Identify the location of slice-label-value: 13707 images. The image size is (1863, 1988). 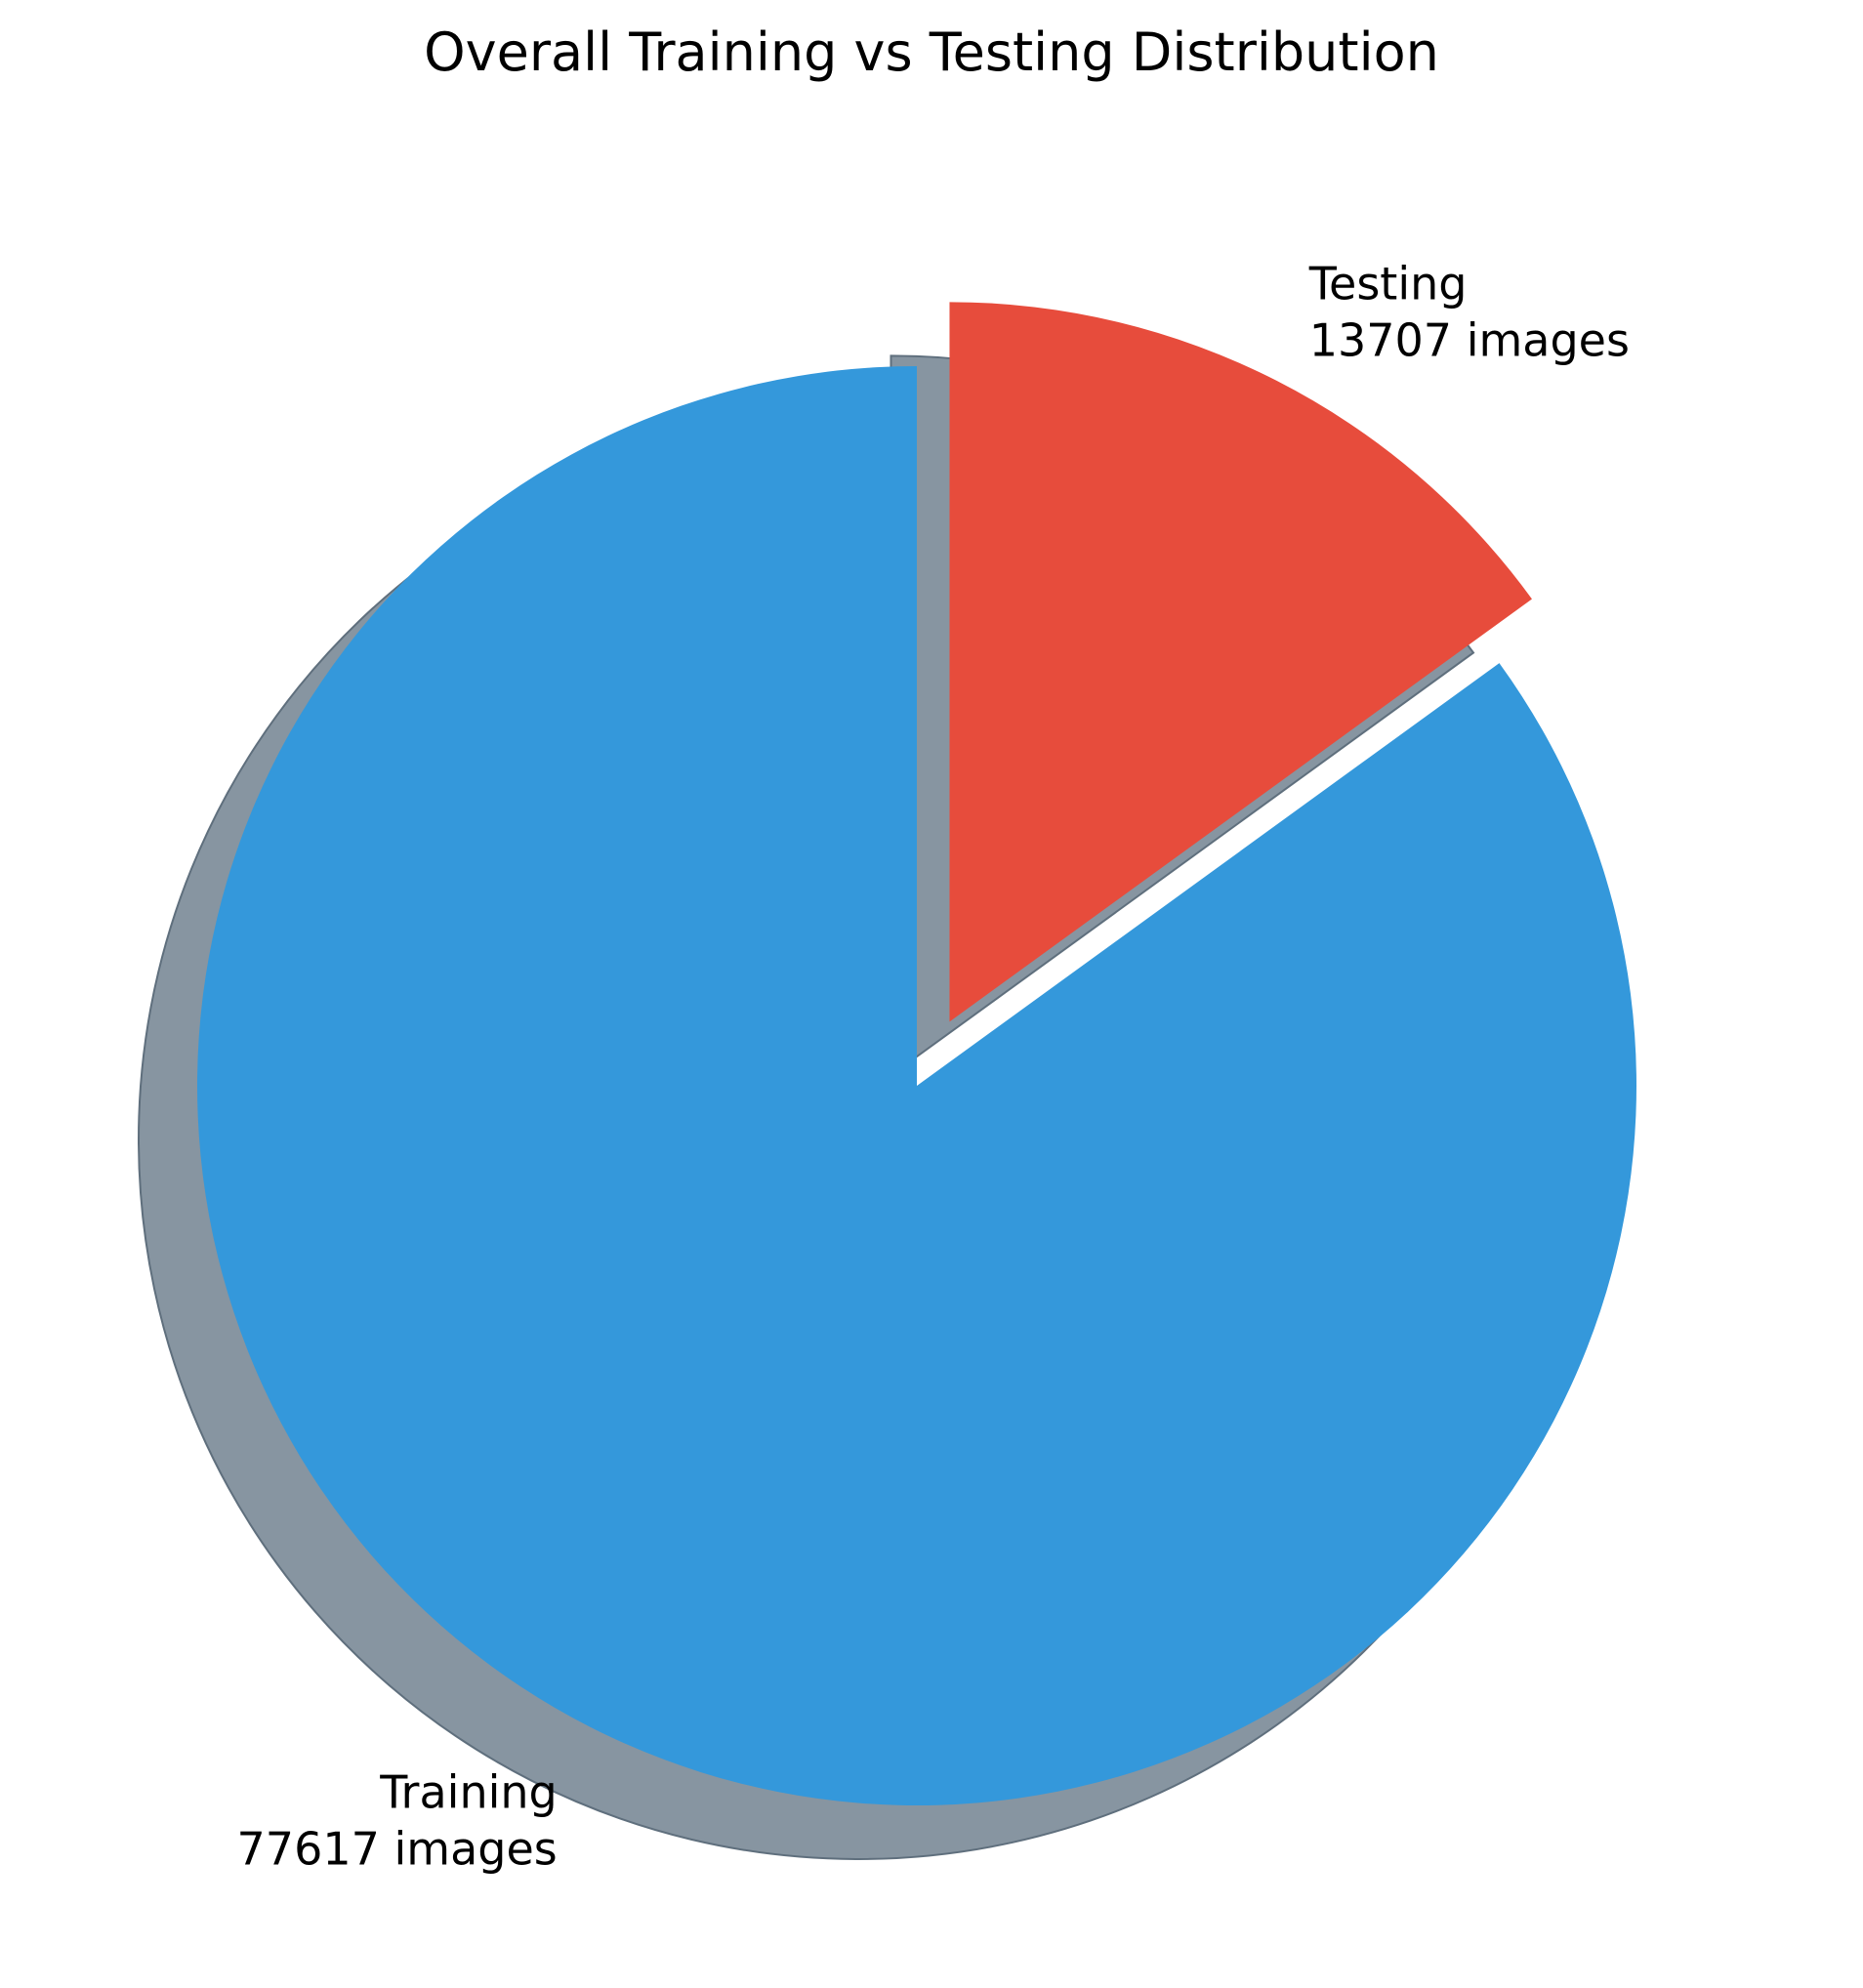
(1470, 340).